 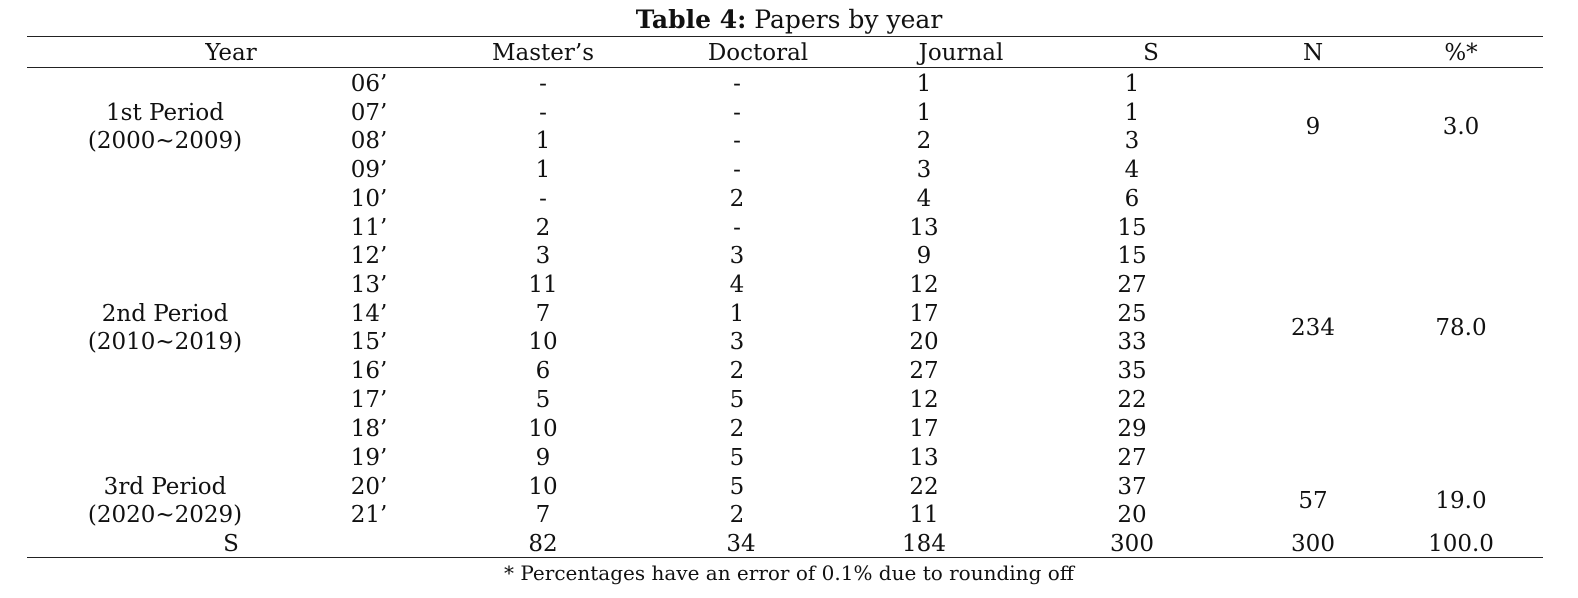 What do you see at coordinates (924, 141) in the screenshot?
I see `row-journal: 2` at bounding box center [924, 141].